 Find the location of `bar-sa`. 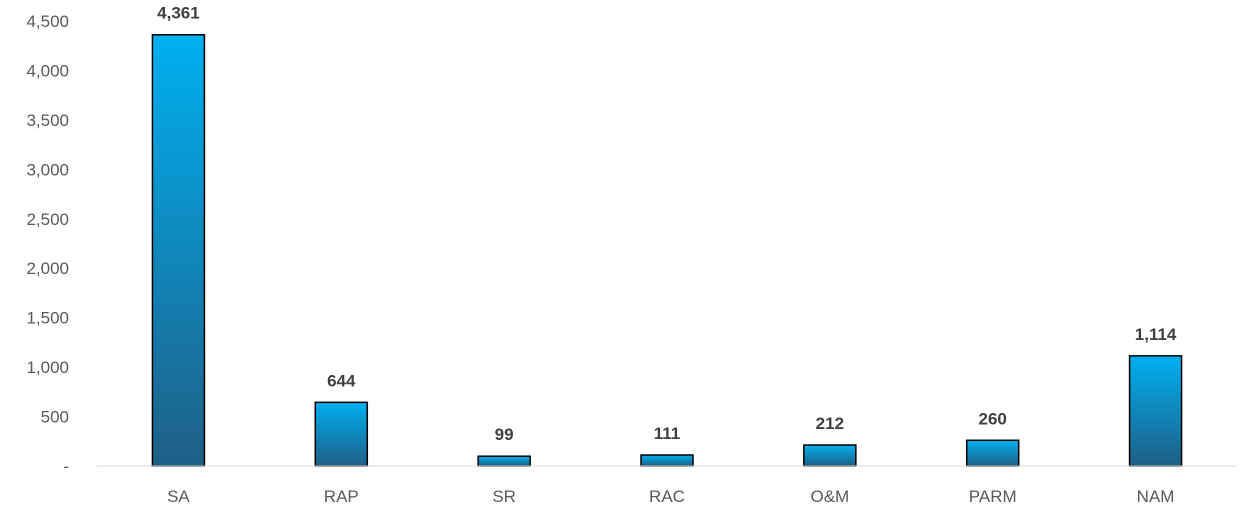

bar-sa is located at coordinates (178, 250).